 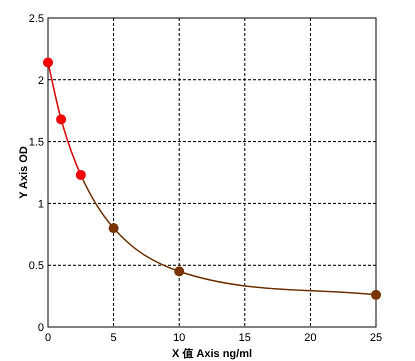 What do you see at coordinates (212, 354) in the screenshot?
I see `x-axis-title: X 值 Axis ng/ml` at bounding box center [212, 354].